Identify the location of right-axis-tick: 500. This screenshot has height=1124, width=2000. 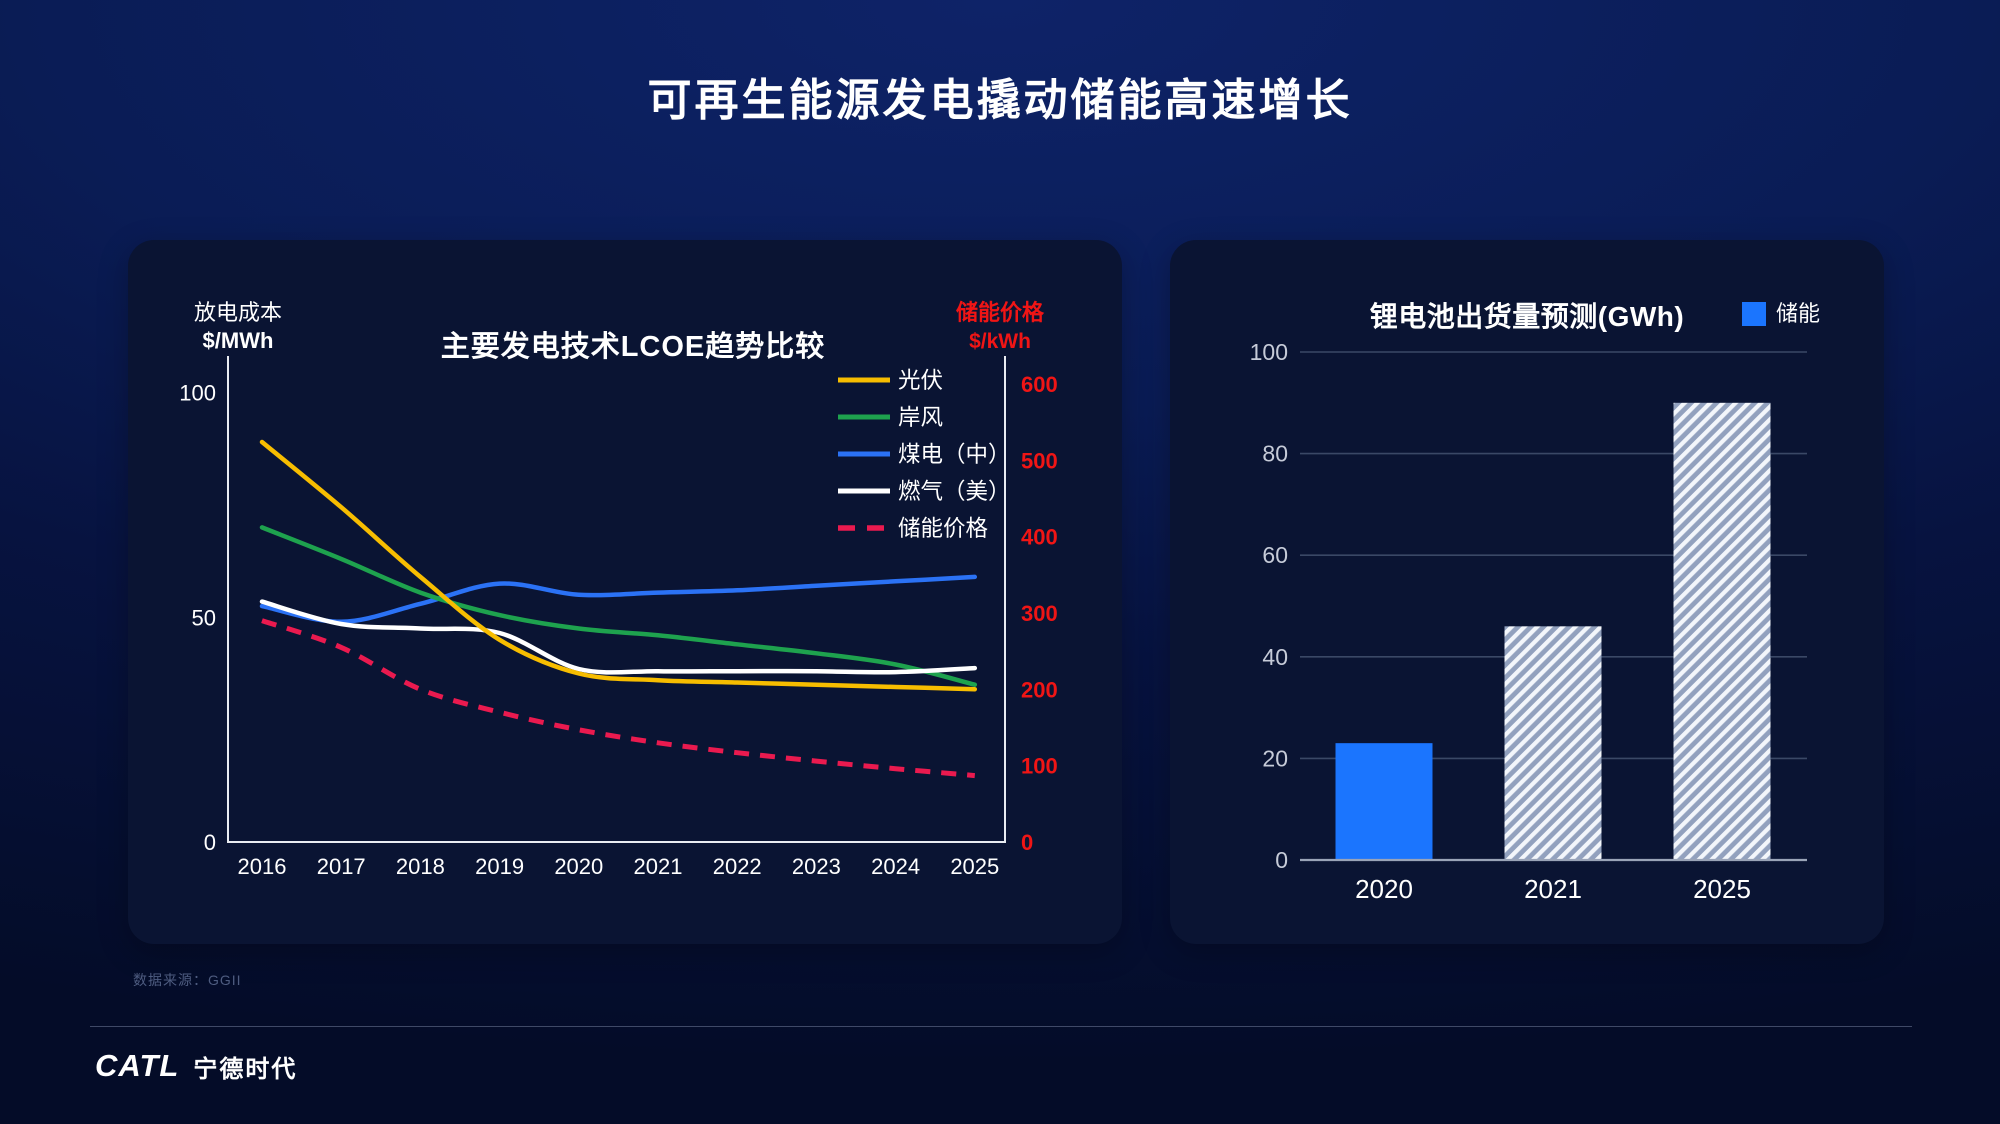
(1039, 460).